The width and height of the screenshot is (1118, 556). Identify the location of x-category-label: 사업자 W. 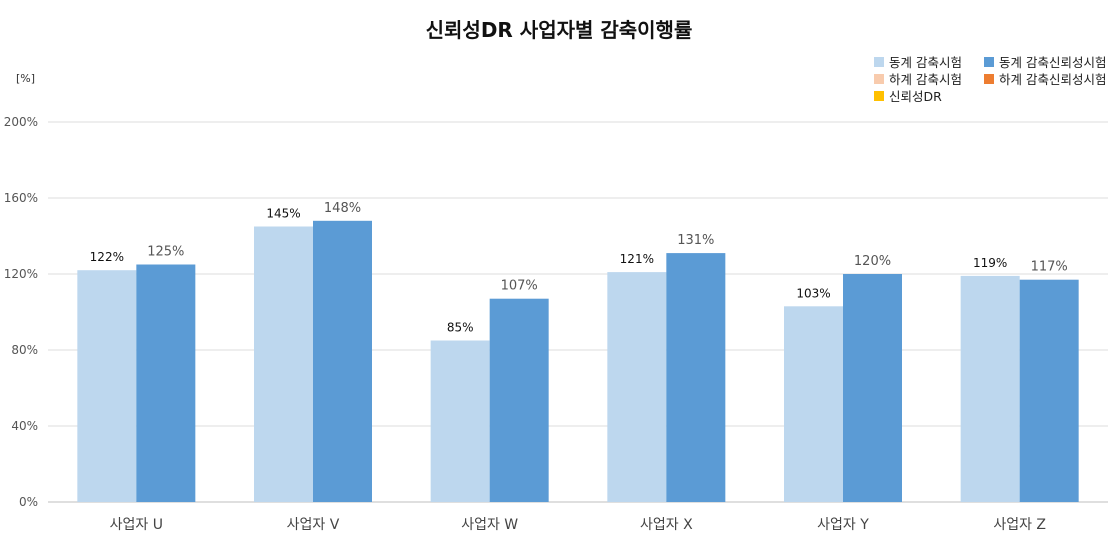
(489, 525).